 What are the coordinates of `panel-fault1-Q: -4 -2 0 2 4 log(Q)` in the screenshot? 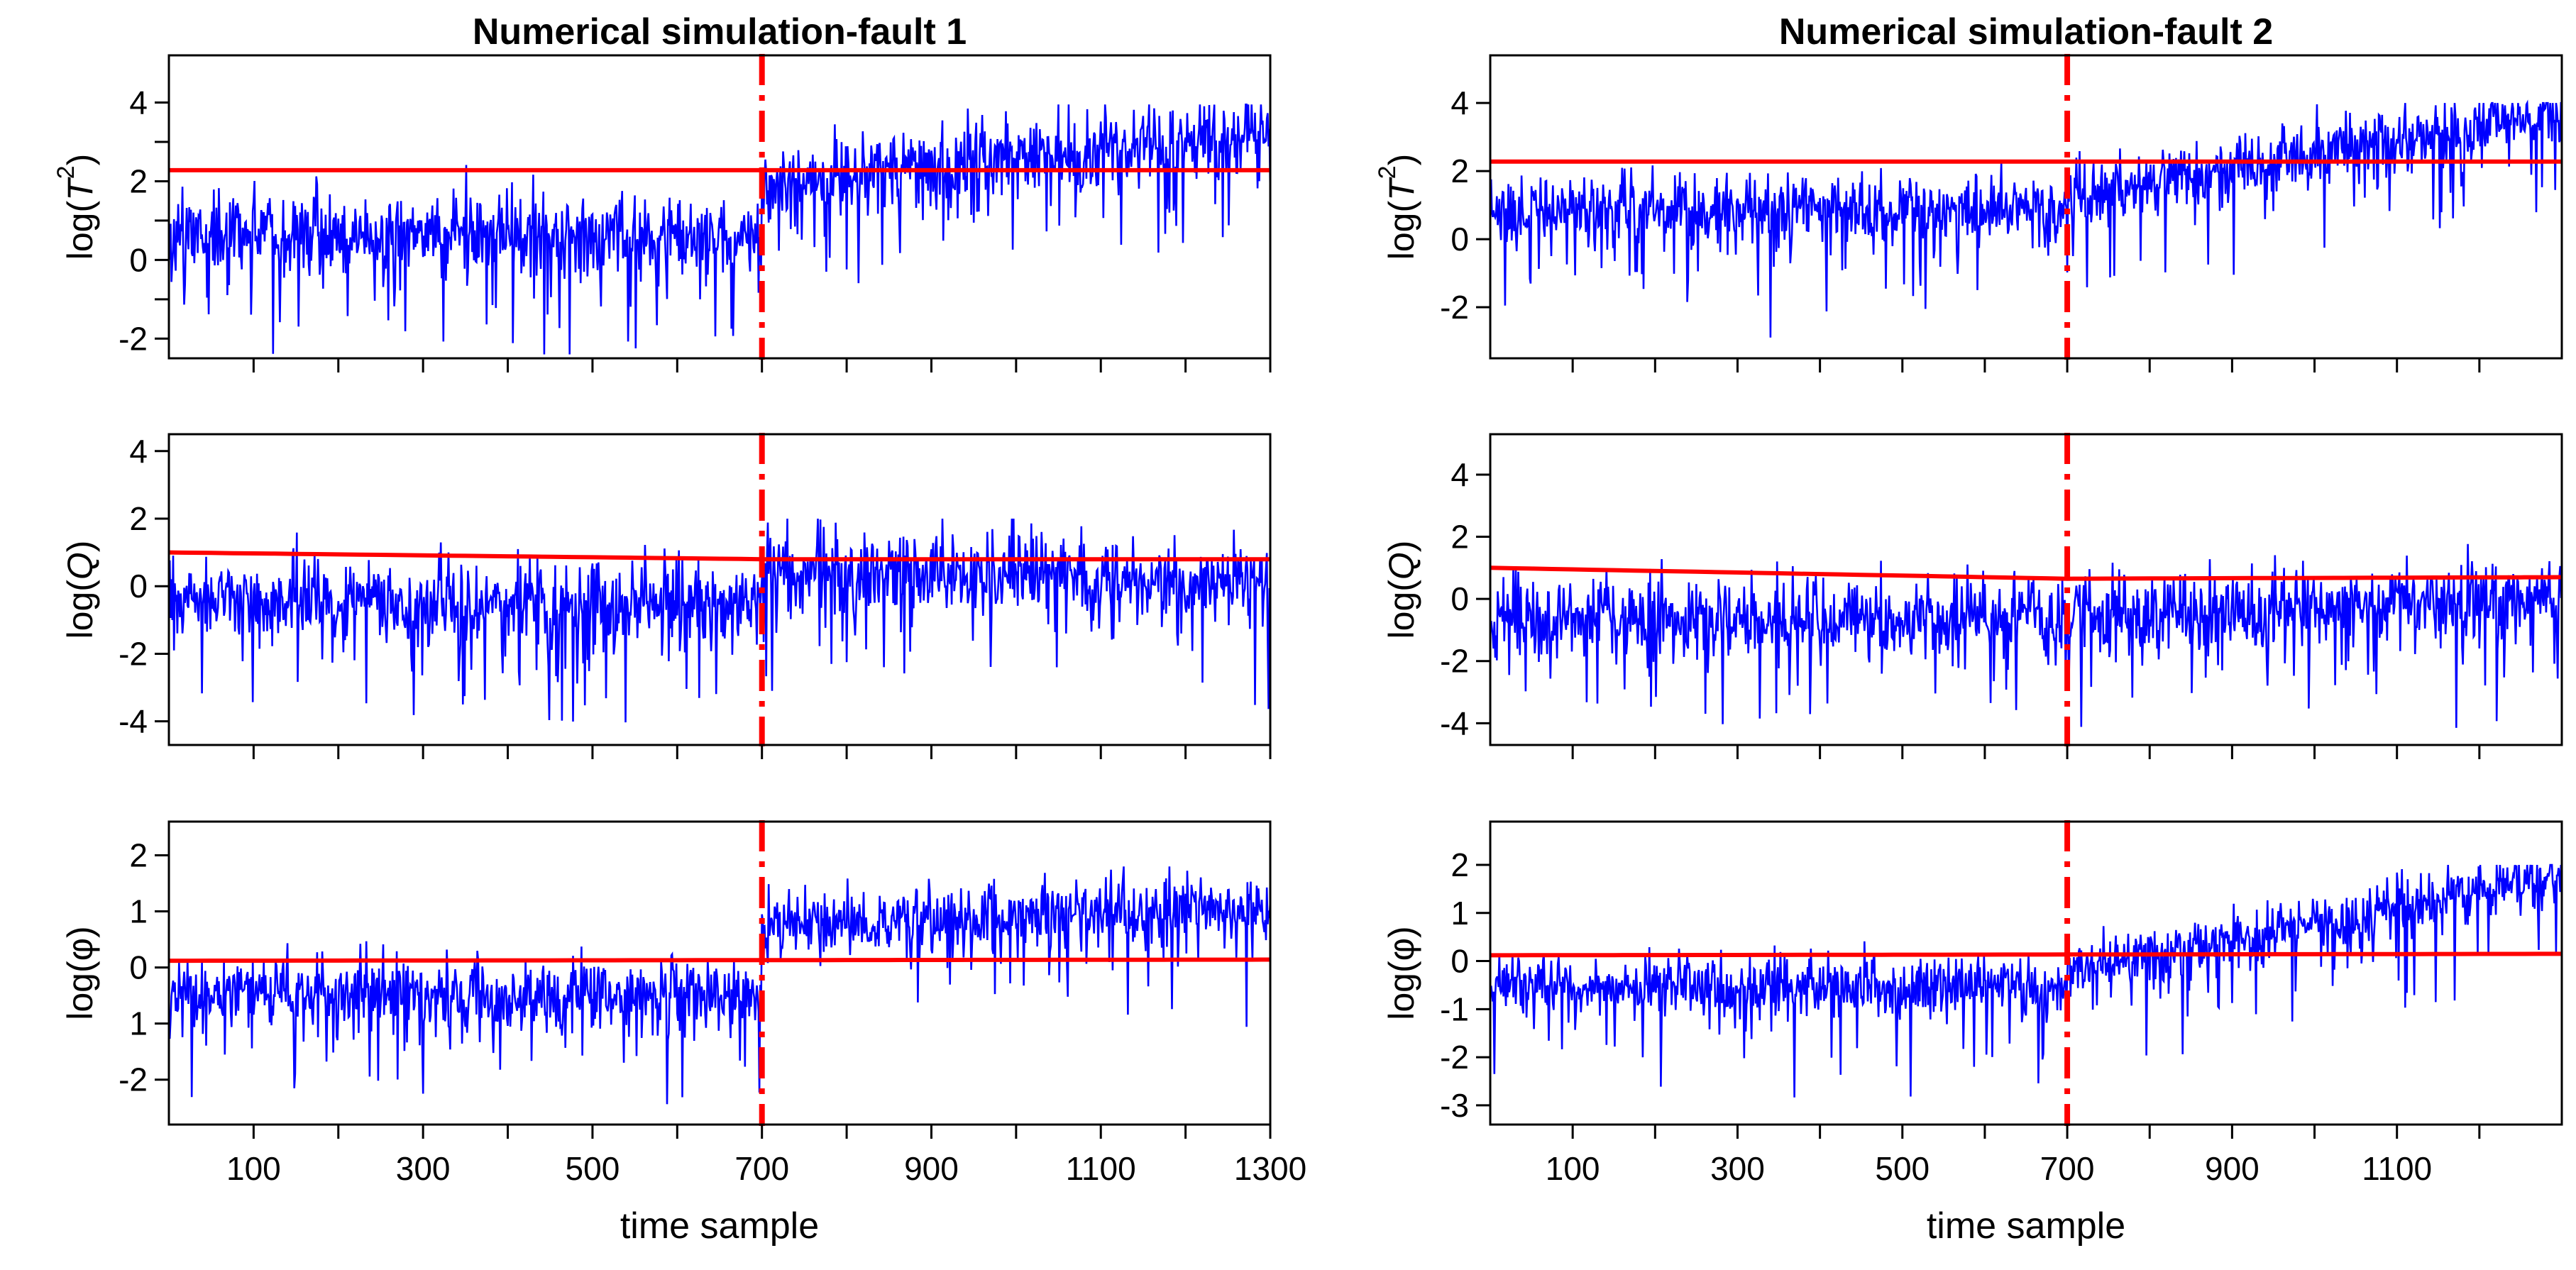 It's located at (666, 596).